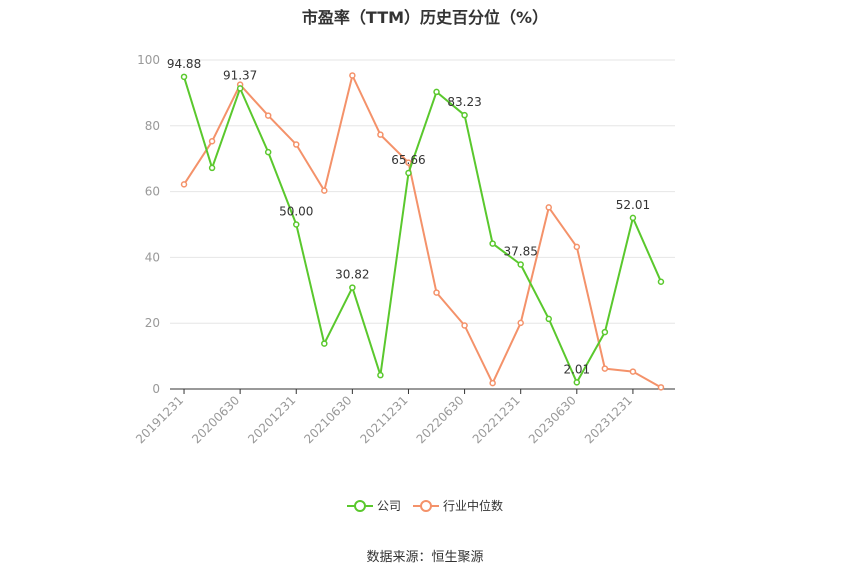  Describe the element at coordinates (373, 505) in the screenshot. I see `legend-item: 公司` at that location.